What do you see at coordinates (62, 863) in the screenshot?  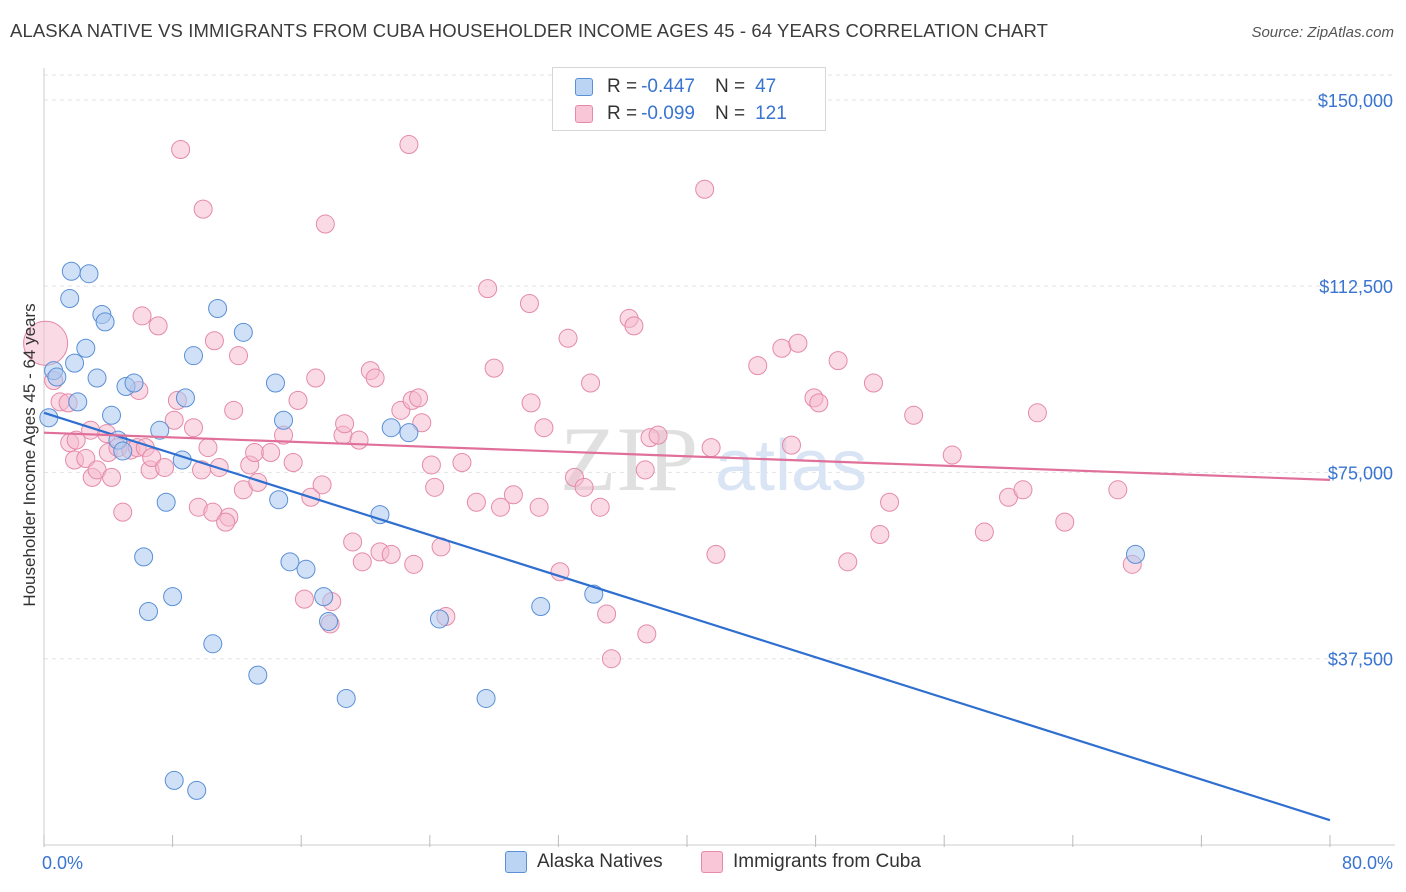 I see `x-tick-label-min: 0.0%` at bounding box center [62, 863].